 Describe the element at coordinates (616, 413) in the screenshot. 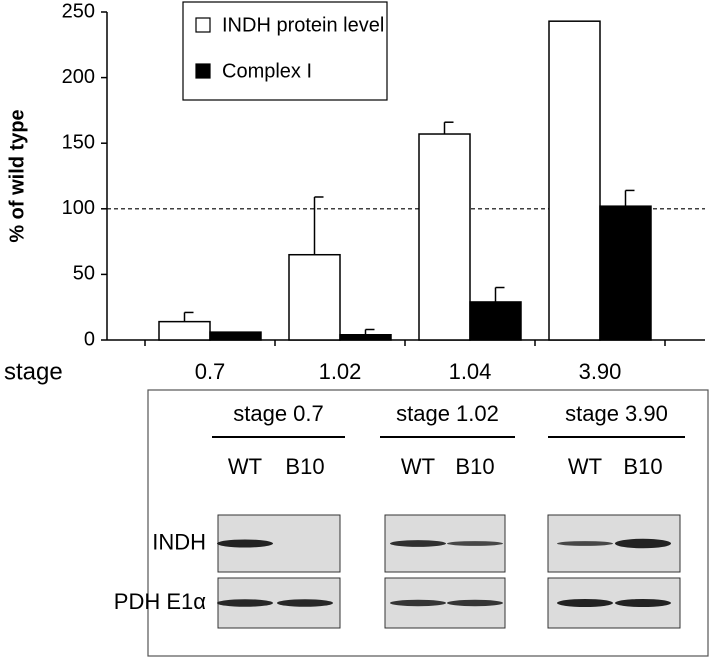

I see `blot-group-label: stage 3.90` at that location.